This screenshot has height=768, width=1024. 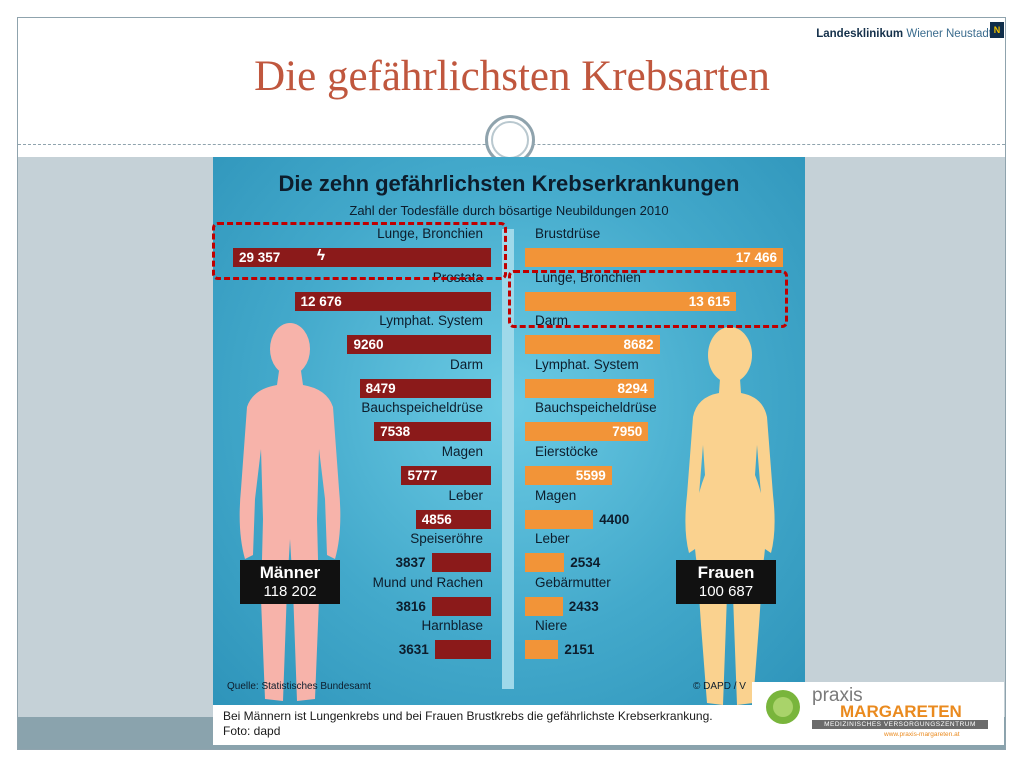 What do you see at coordinates (431, 321) in the screenshot?
I see `male-label-lymphat-system: Lymphat. System` at bounding box center [431, 321].